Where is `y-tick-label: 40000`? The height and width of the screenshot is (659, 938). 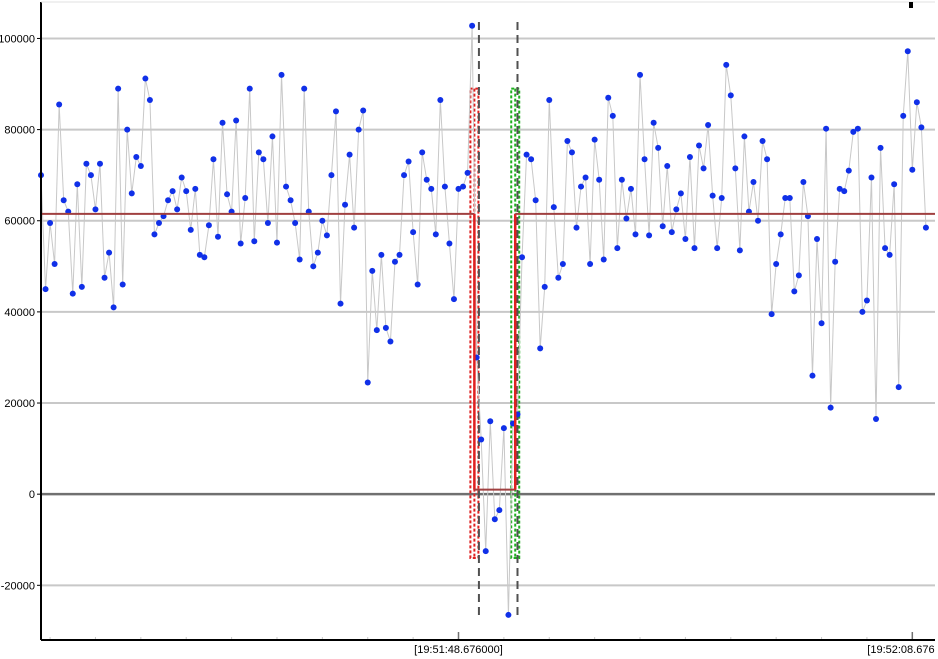 y-tick-label: 40000 is located at coordinates (19, 313).